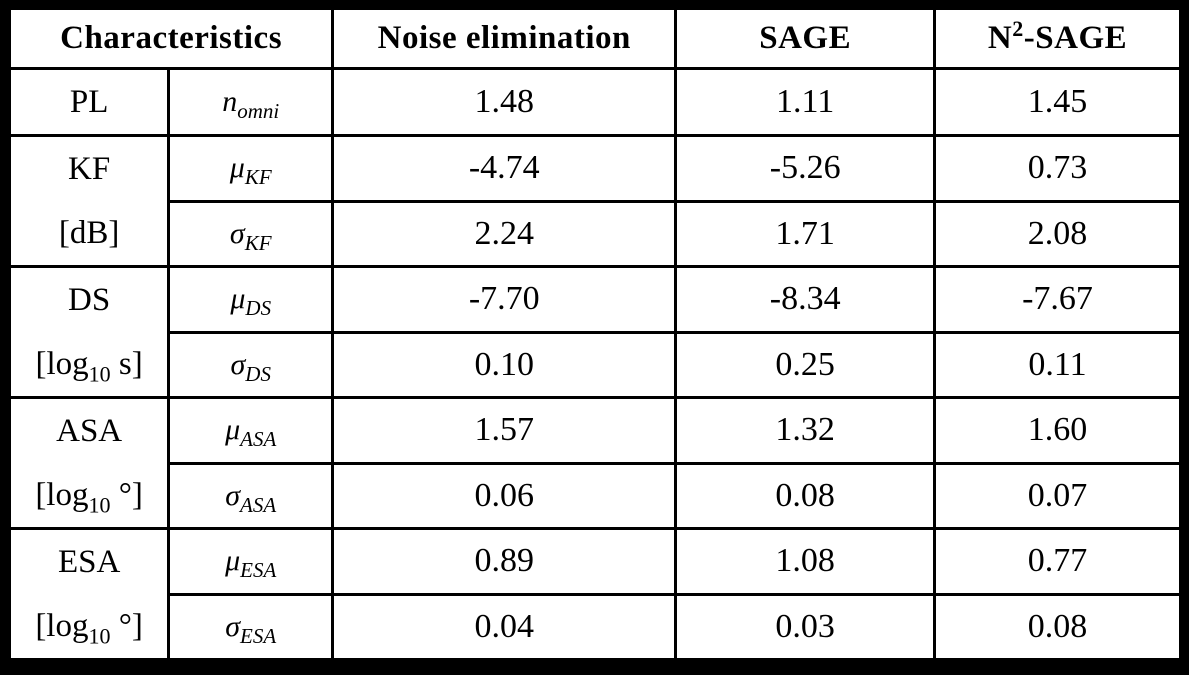 This screenshot has width=1189, height=675. I want to click on symbol-sigma-esa: σESA, so click(251, 626).